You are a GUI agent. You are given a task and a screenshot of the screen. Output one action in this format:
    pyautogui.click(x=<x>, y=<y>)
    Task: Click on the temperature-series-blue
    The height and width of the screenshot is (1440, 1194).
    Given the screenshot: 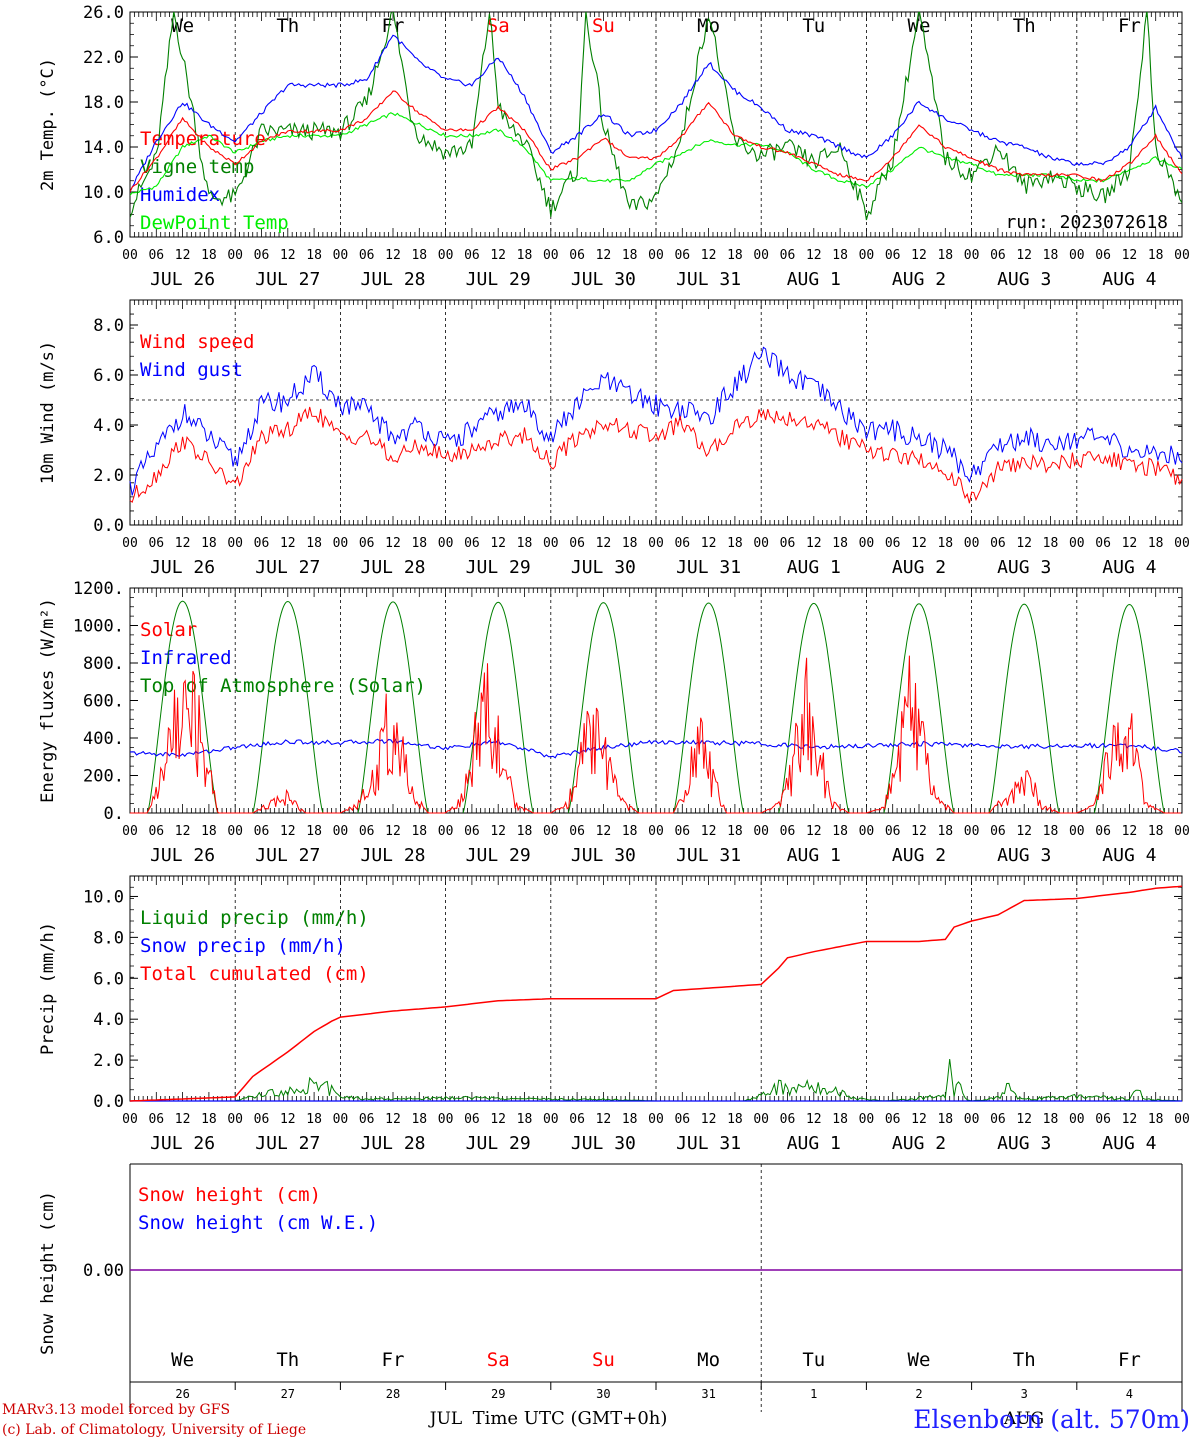 What is the action you would take?
    pyautogui.click(x=656, y=113)
    